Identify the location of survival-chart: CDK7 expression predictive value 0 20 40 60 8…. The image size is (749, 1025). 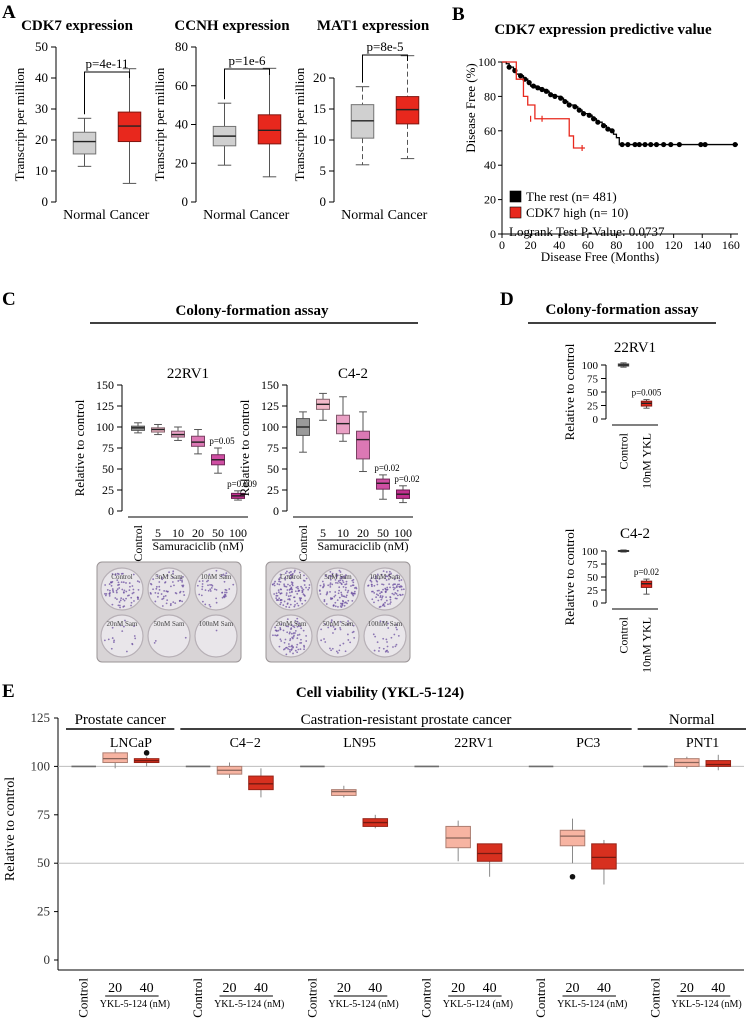
(601, 143).